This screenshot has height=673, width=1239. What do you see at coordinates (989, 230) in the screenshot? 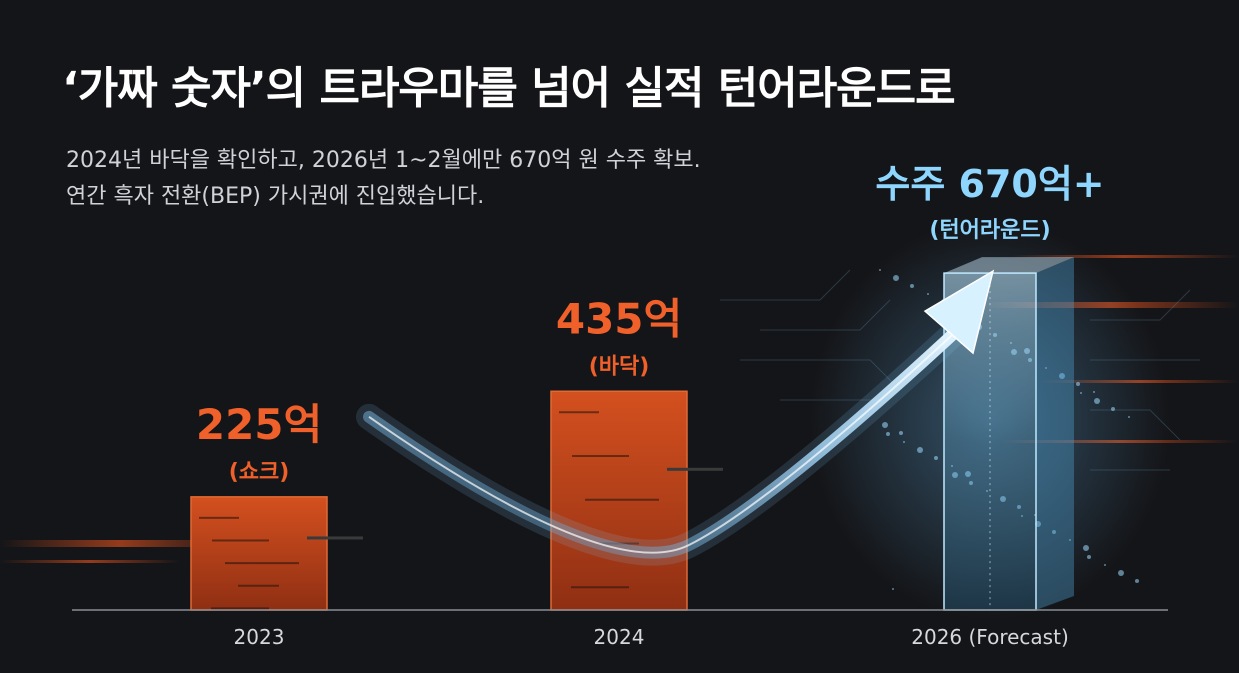
I see `data-label-note: (턴어라운드)` at bounding box center [989, 230].